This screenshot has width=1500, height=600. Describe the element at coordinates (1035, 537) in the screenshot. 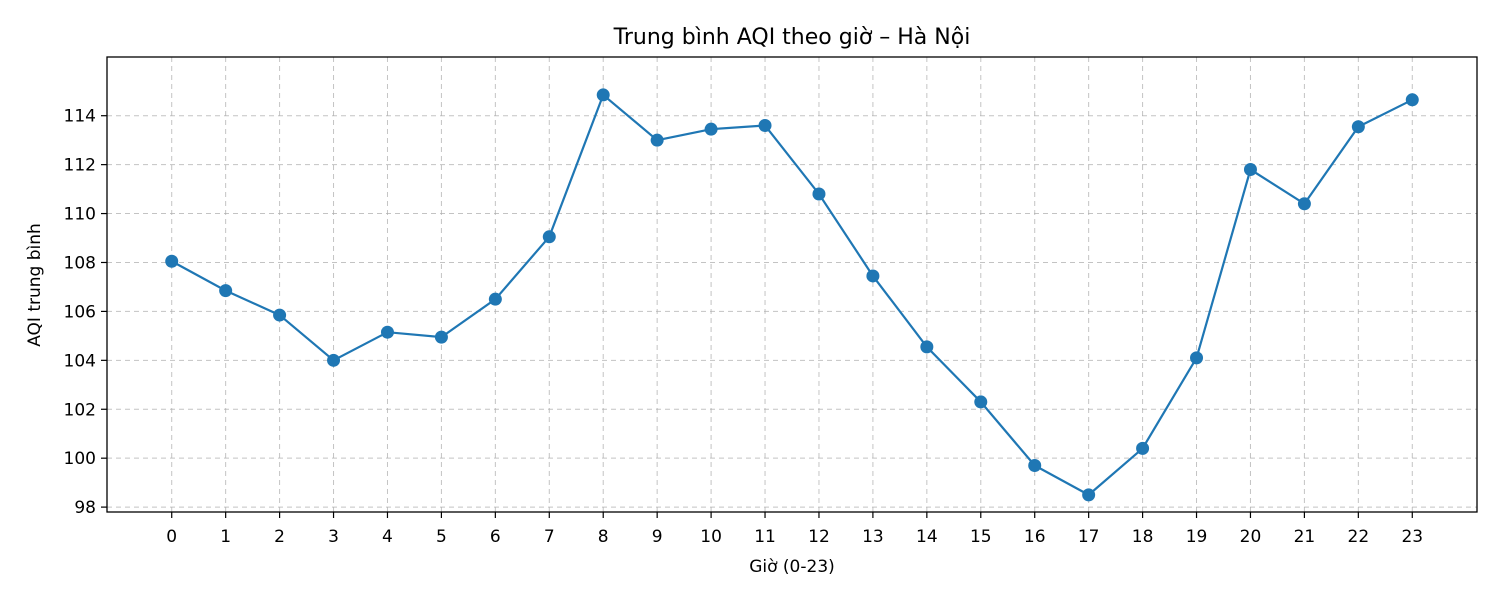

I see `x-tick-label: 16` at that location.